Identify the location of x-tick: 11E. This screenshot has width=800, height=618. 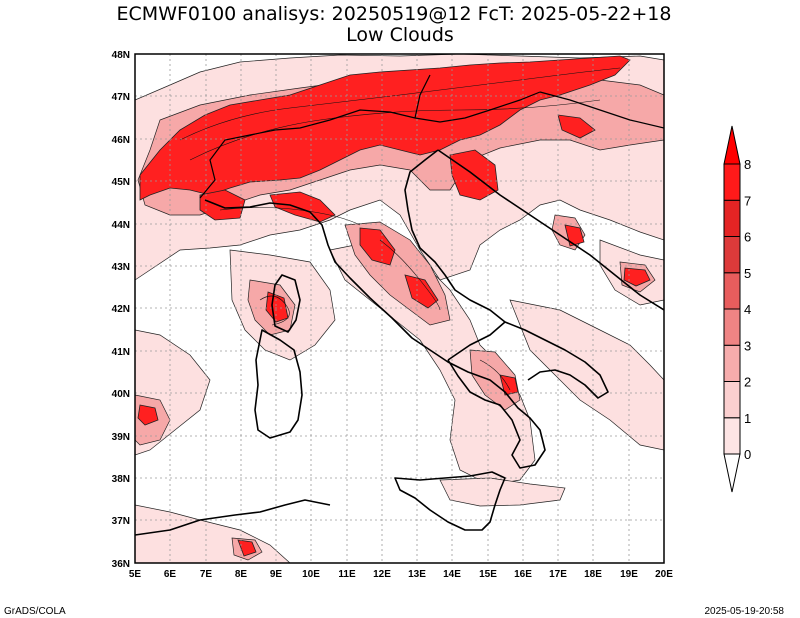
(347, 574).